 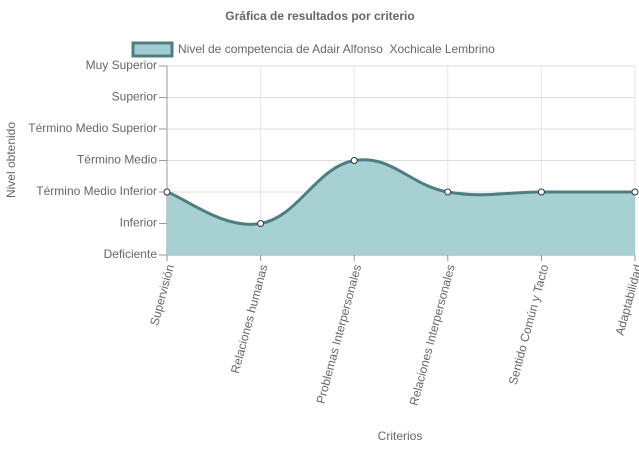 What do you see at coordinates (162, 295) in the screenshot?
I see `x-tick-label: Supervisión` at bounding box center [162, 295].